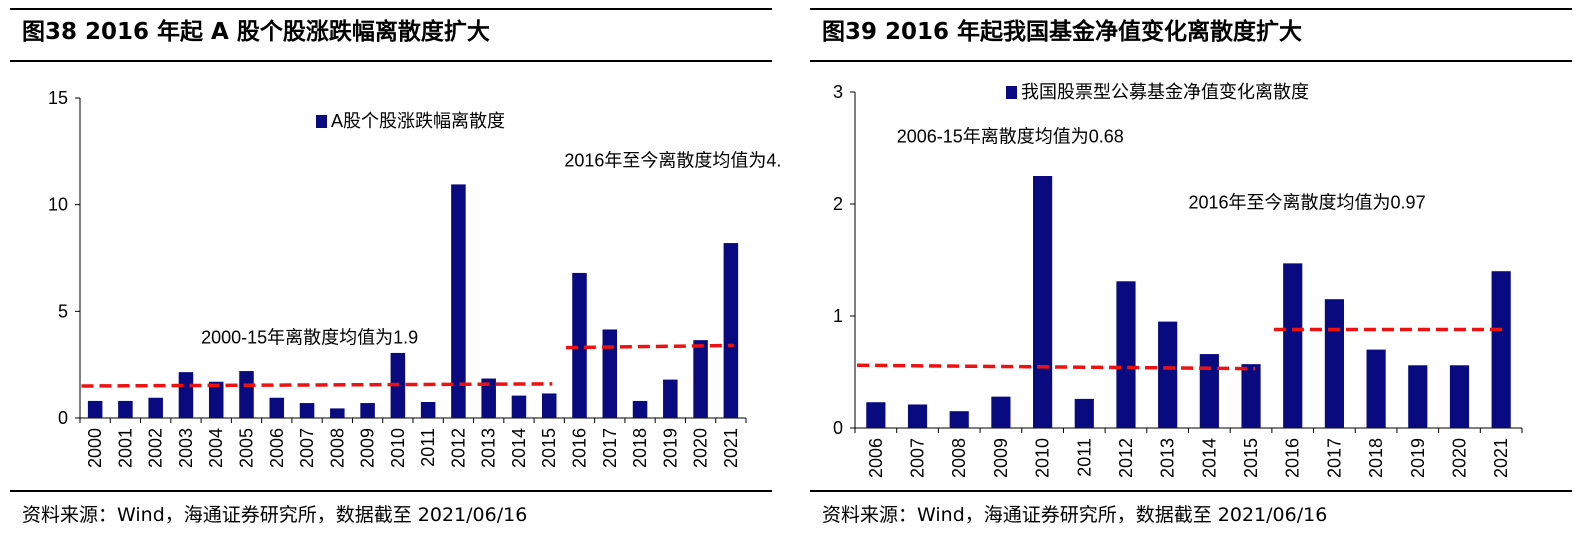  I want to click on y-tick-label: 2, so click(838, 204).